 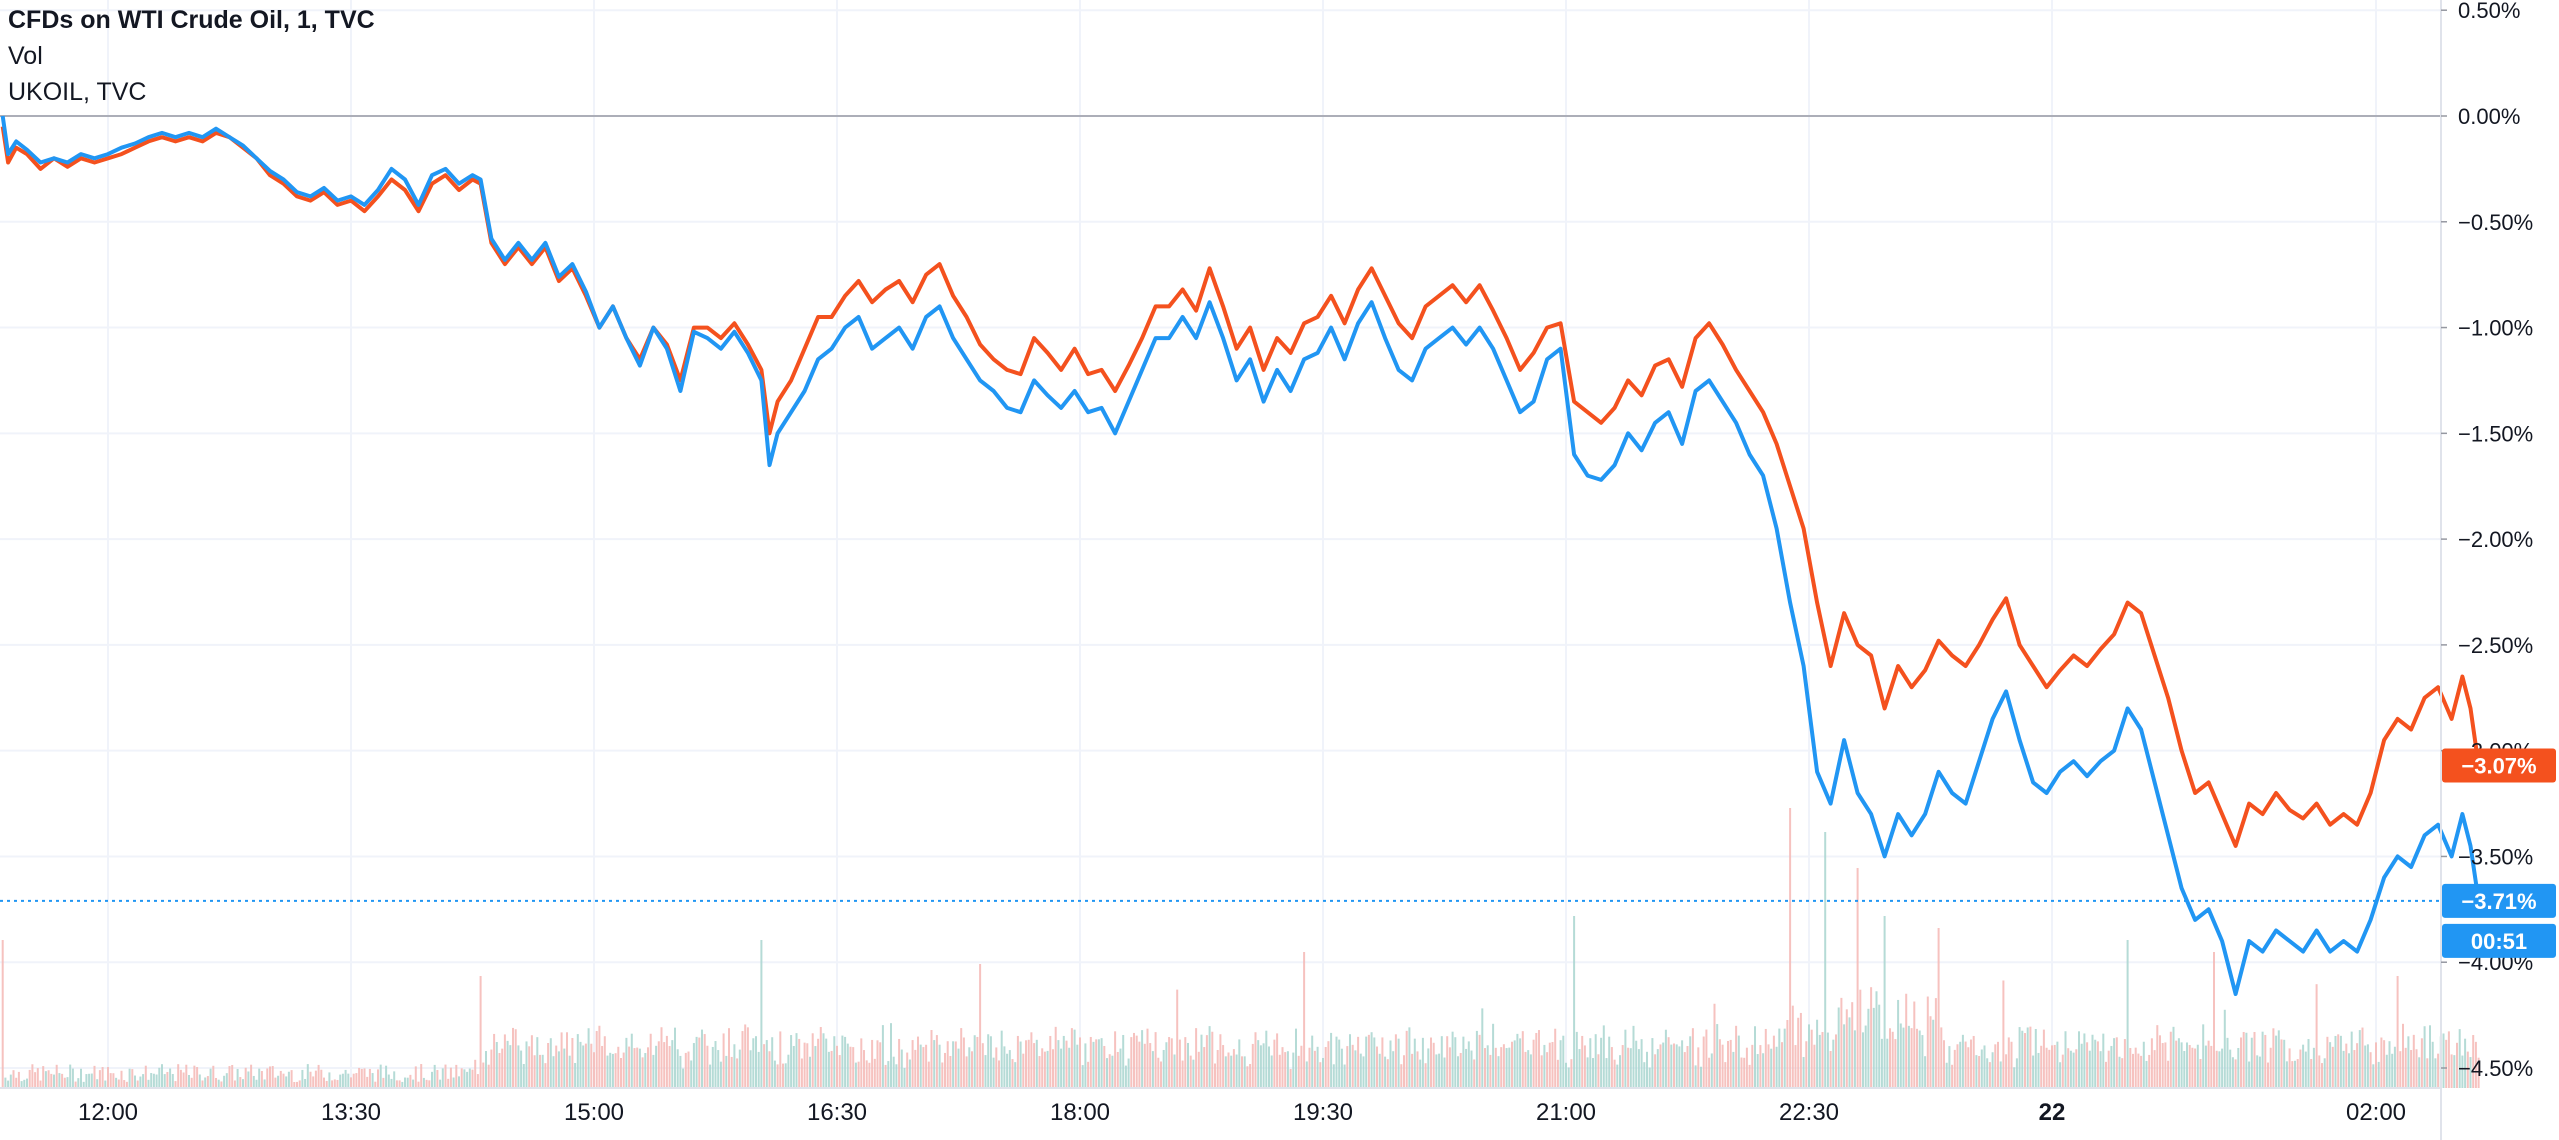 I want to click on volume-legend-label: Vol, so click(x=25, y=56).